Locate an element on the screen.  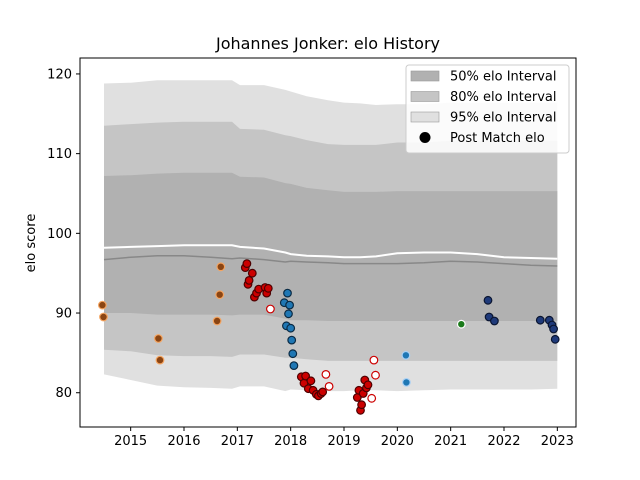
x-tick-label: 2020 is located at coordinates (397, 441).